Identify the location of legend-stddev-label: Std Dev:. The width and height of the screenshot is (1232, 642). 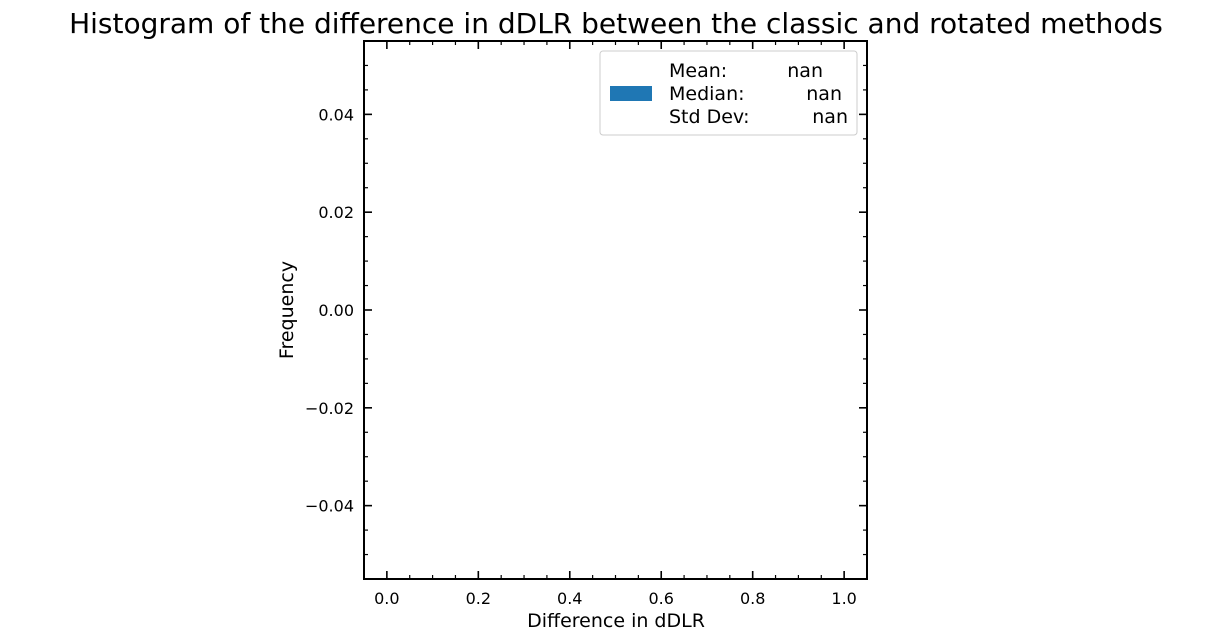
(709, 117).